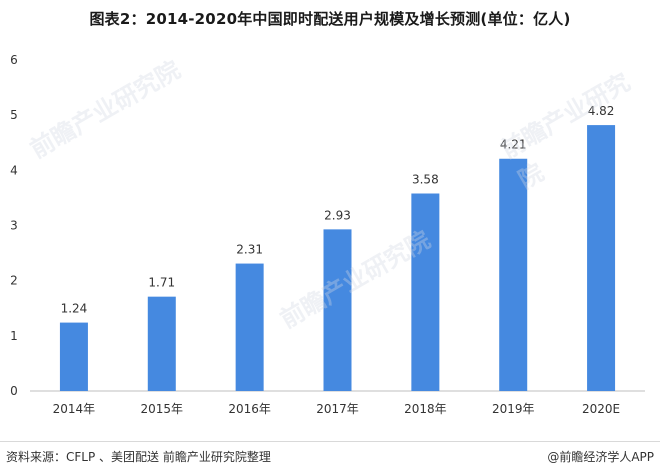 The width and height of the screenshot is (660, 469). What do you see at coordinates (74, 409) in the screenshot?
I see `x-tick-label: 2014年` at bounding box center [74, 409].